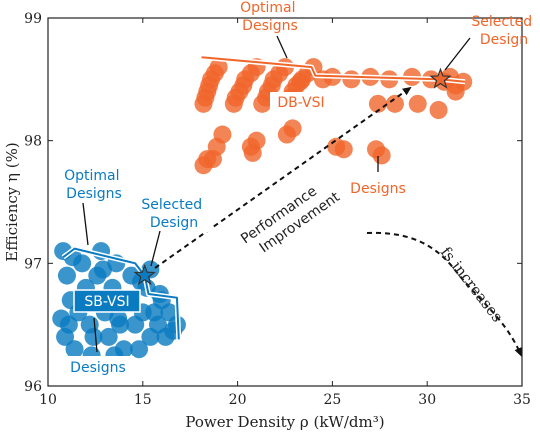  Describe the element at coordinates (33, 19) in the screenshot. I see `y-tick-label: 99` at that location.